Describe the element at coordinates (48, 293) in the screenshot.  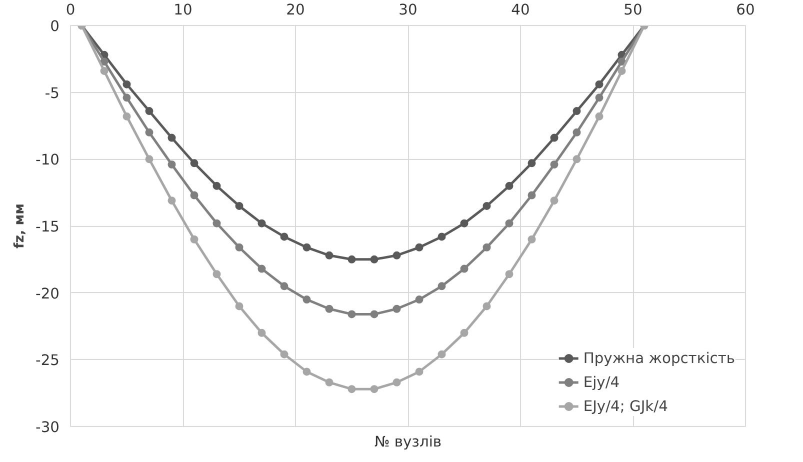
I see `y-tick-label: -20` at that location.